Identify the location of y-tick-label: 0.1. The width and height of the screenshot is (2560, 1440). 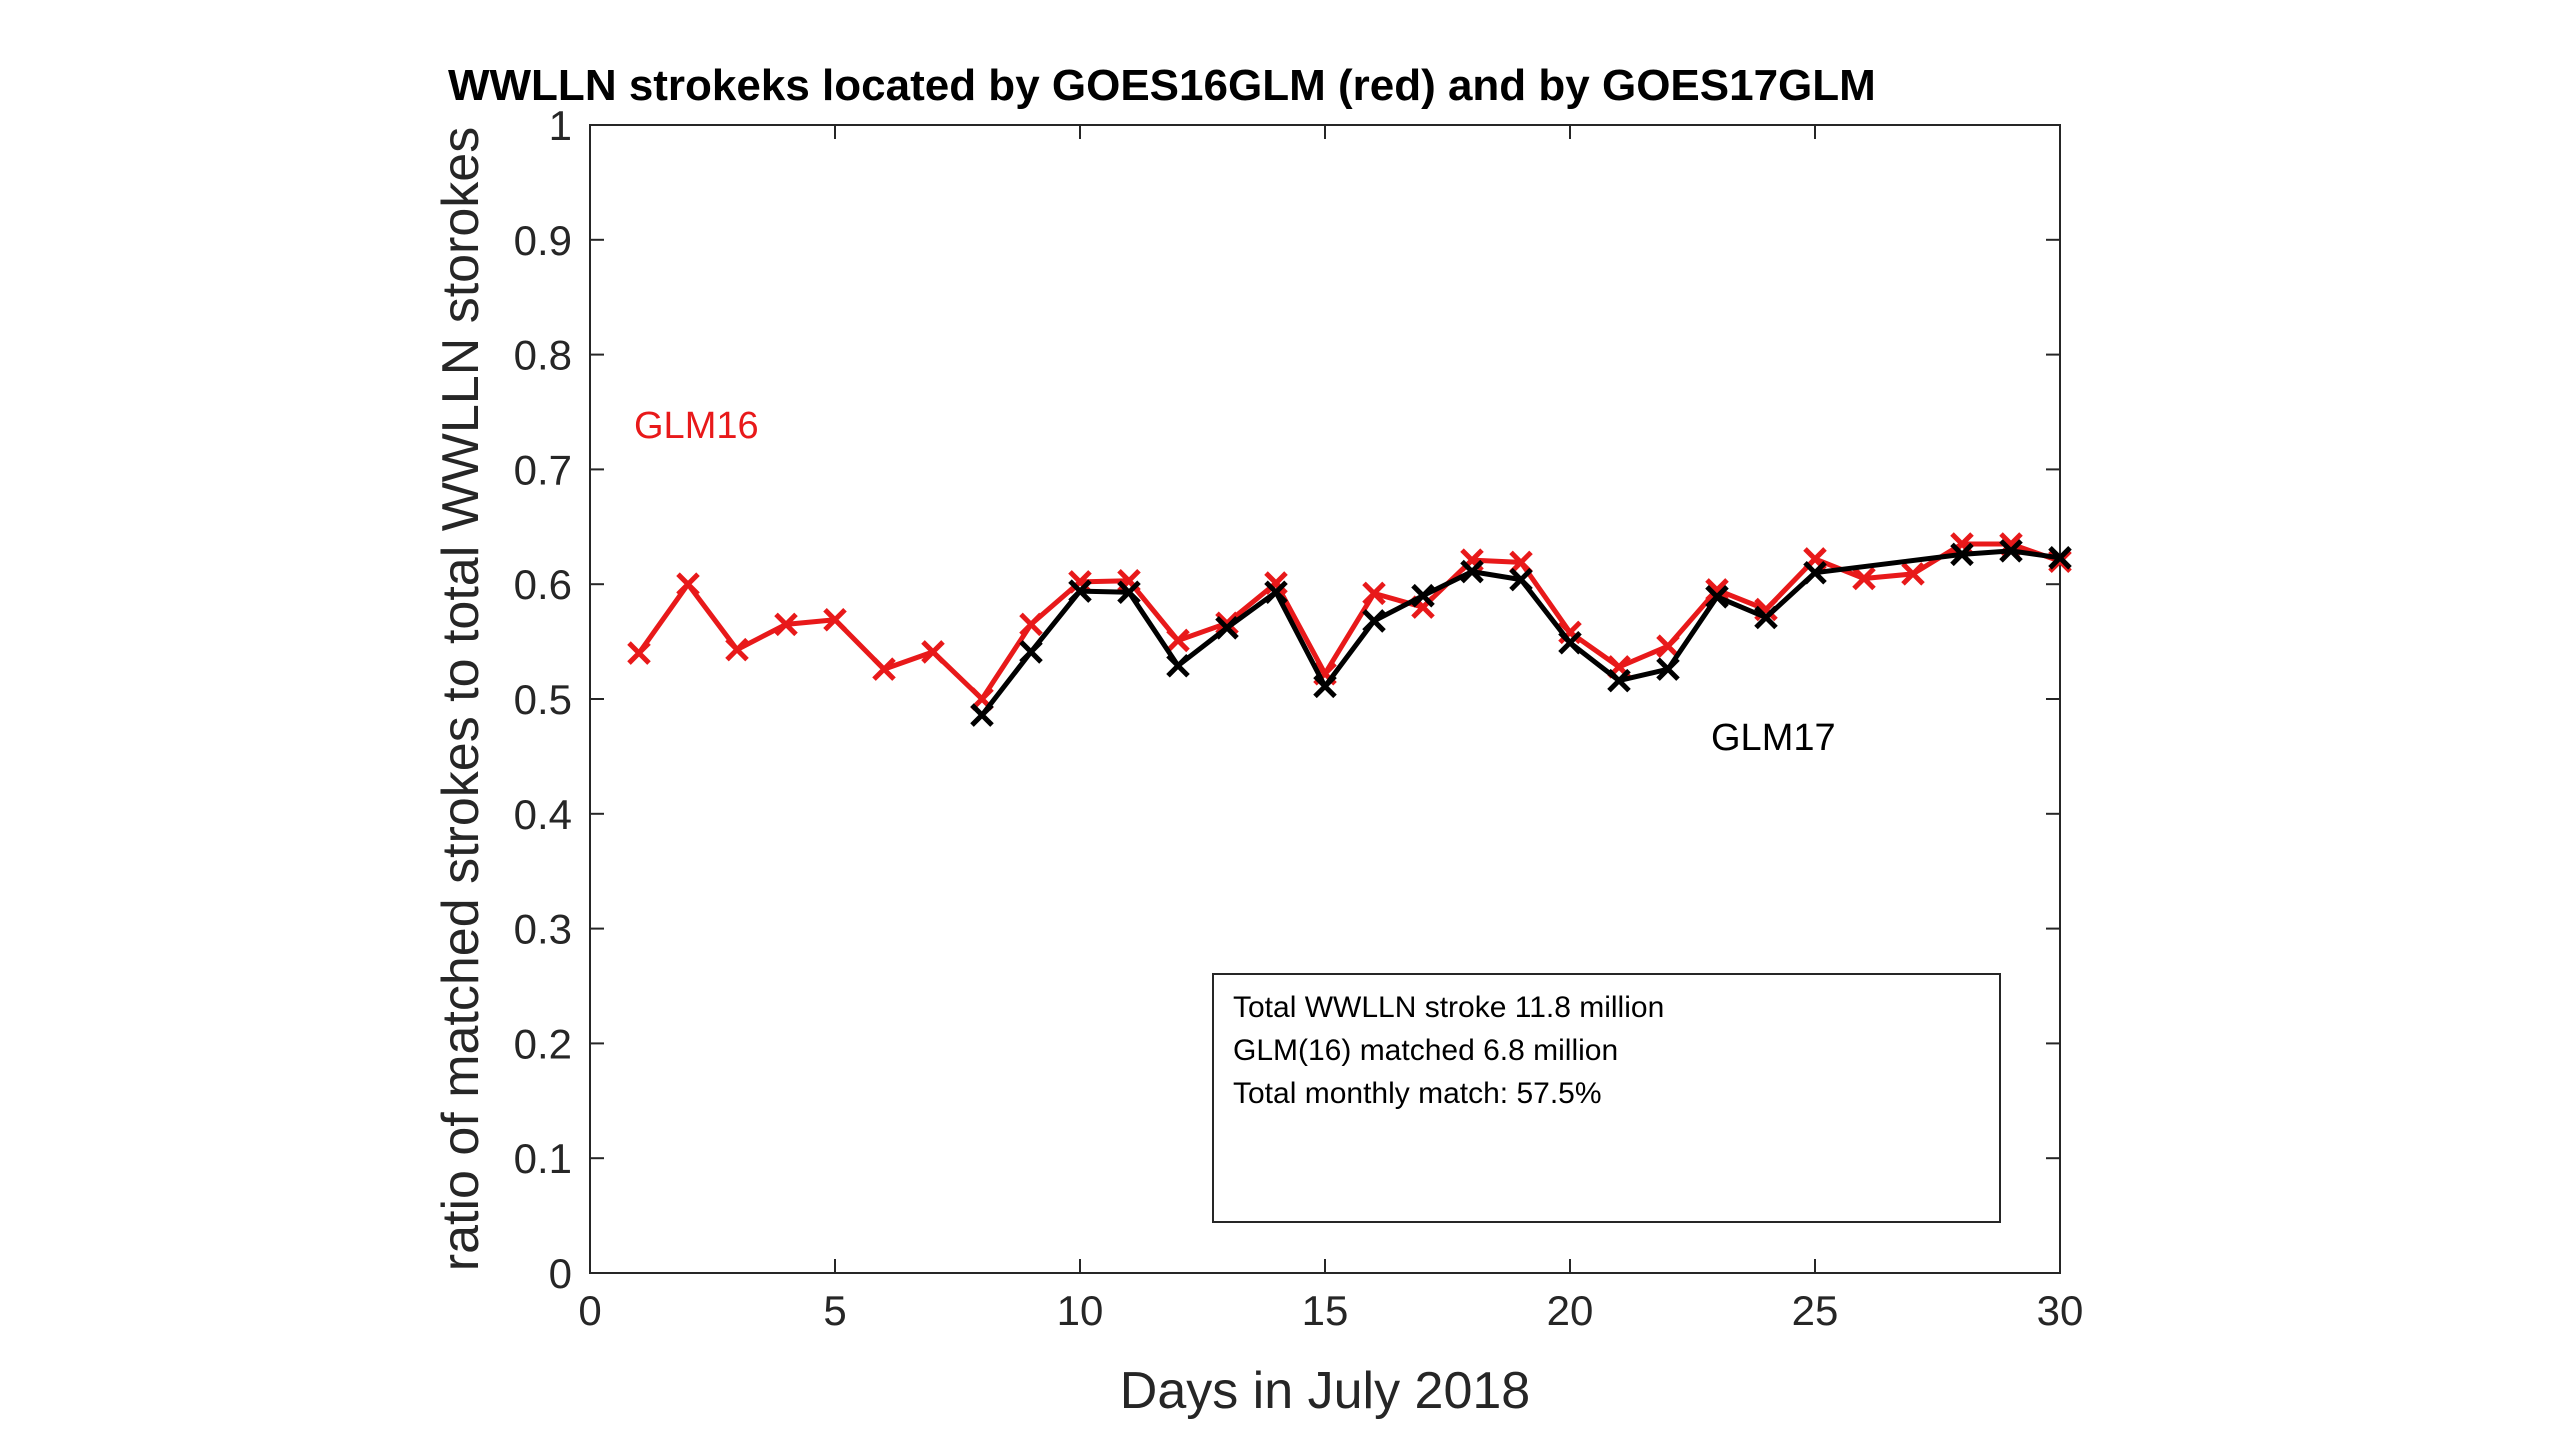
(543, 1158).